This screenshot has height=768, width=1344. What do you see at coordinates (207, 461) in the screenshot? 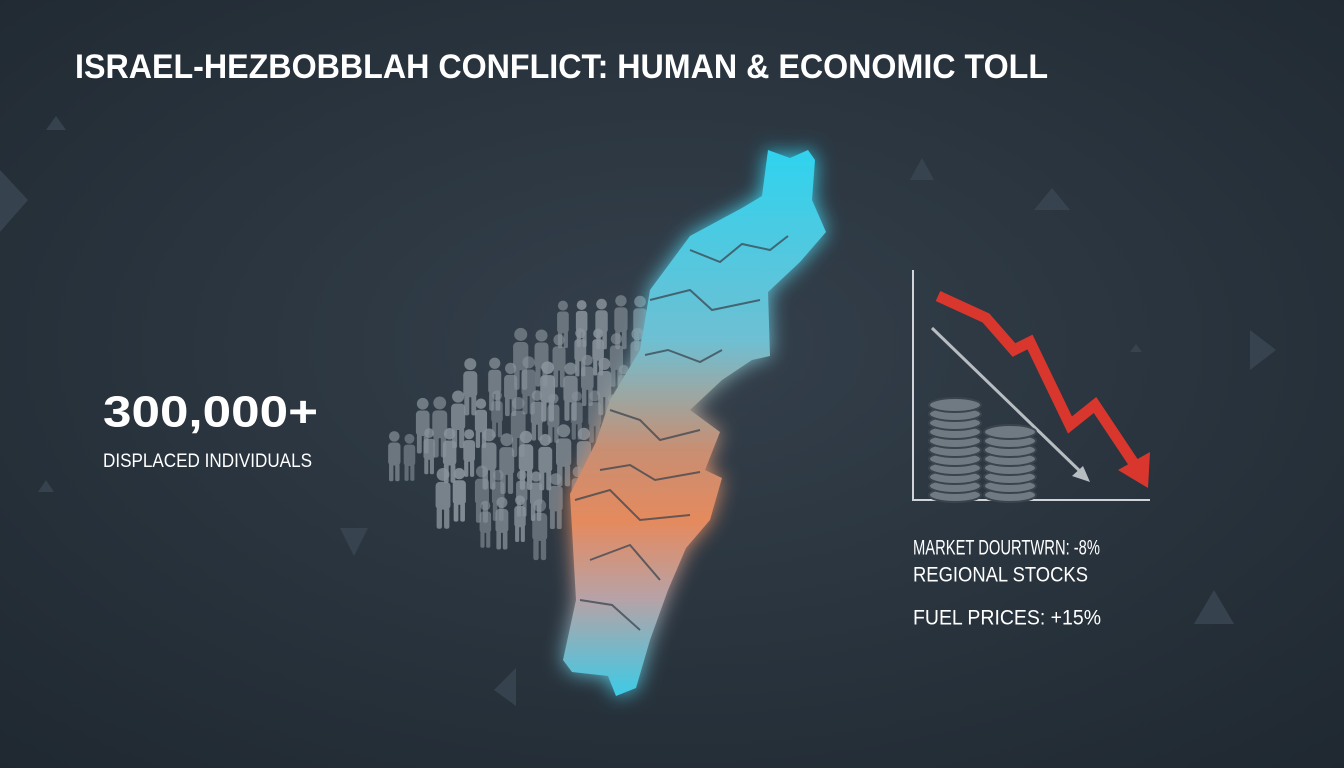
I see `displaced-label: DISPLACED INDIVIDUALS` at bounding box center [207, 461].